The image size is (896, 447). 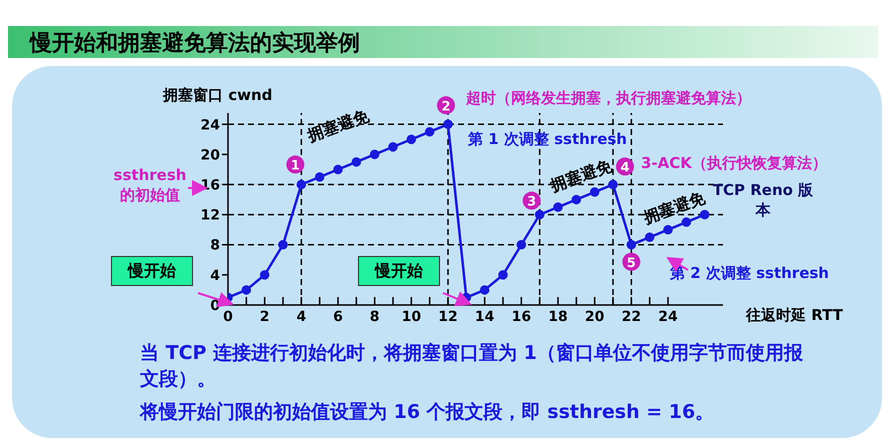 What do you see at coordinates (625, 168) in the screenshot?
I see `annotation: 4` at bounding box center [625, 168].